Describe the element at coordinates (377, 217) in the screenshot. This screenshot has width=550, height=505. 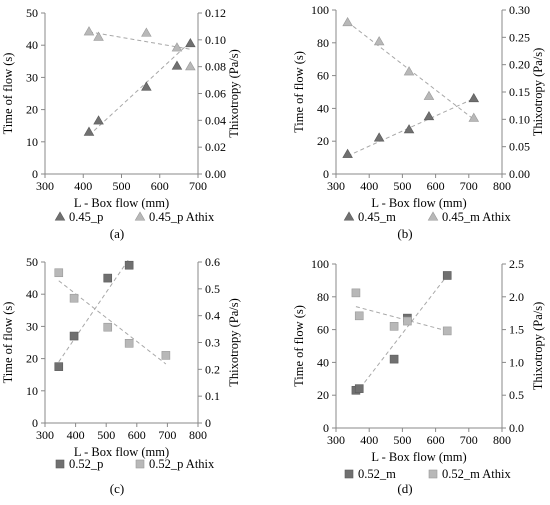
I see `legend-label: 0.45_m` at that location.